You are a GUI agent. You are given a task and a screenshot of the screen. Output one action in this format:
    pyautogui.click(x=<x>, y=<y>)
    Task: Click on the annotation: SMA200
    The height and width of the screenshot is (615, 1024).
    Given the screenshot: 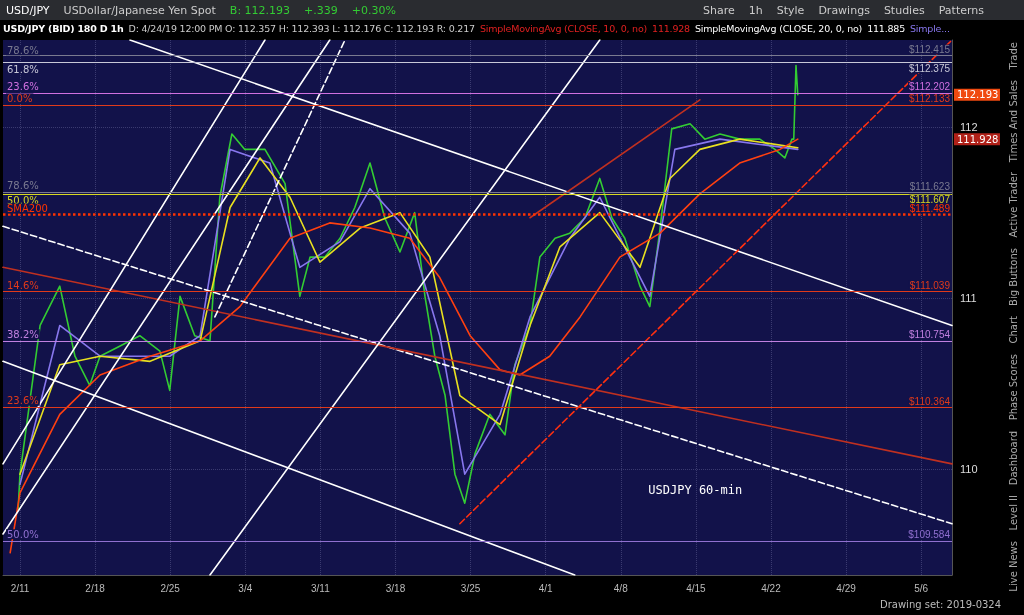 What is the action you would take?
    pyautogui.click(x=27, y=209)
    